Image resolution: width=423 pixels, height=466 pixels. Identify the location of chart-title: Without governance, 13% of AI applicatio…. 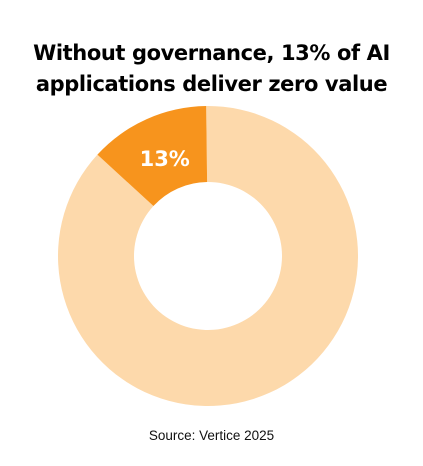
(211, 69).